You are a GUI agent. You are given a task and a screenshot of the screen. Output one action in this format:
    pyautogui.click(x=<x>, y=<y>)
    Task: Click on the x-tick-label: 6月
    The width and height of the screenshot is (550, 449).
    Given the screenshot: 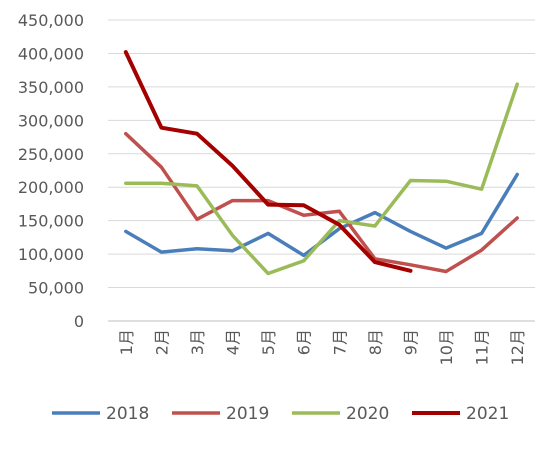 What is the action you would take?
    pyautogui.click(x=304, y=342)
    